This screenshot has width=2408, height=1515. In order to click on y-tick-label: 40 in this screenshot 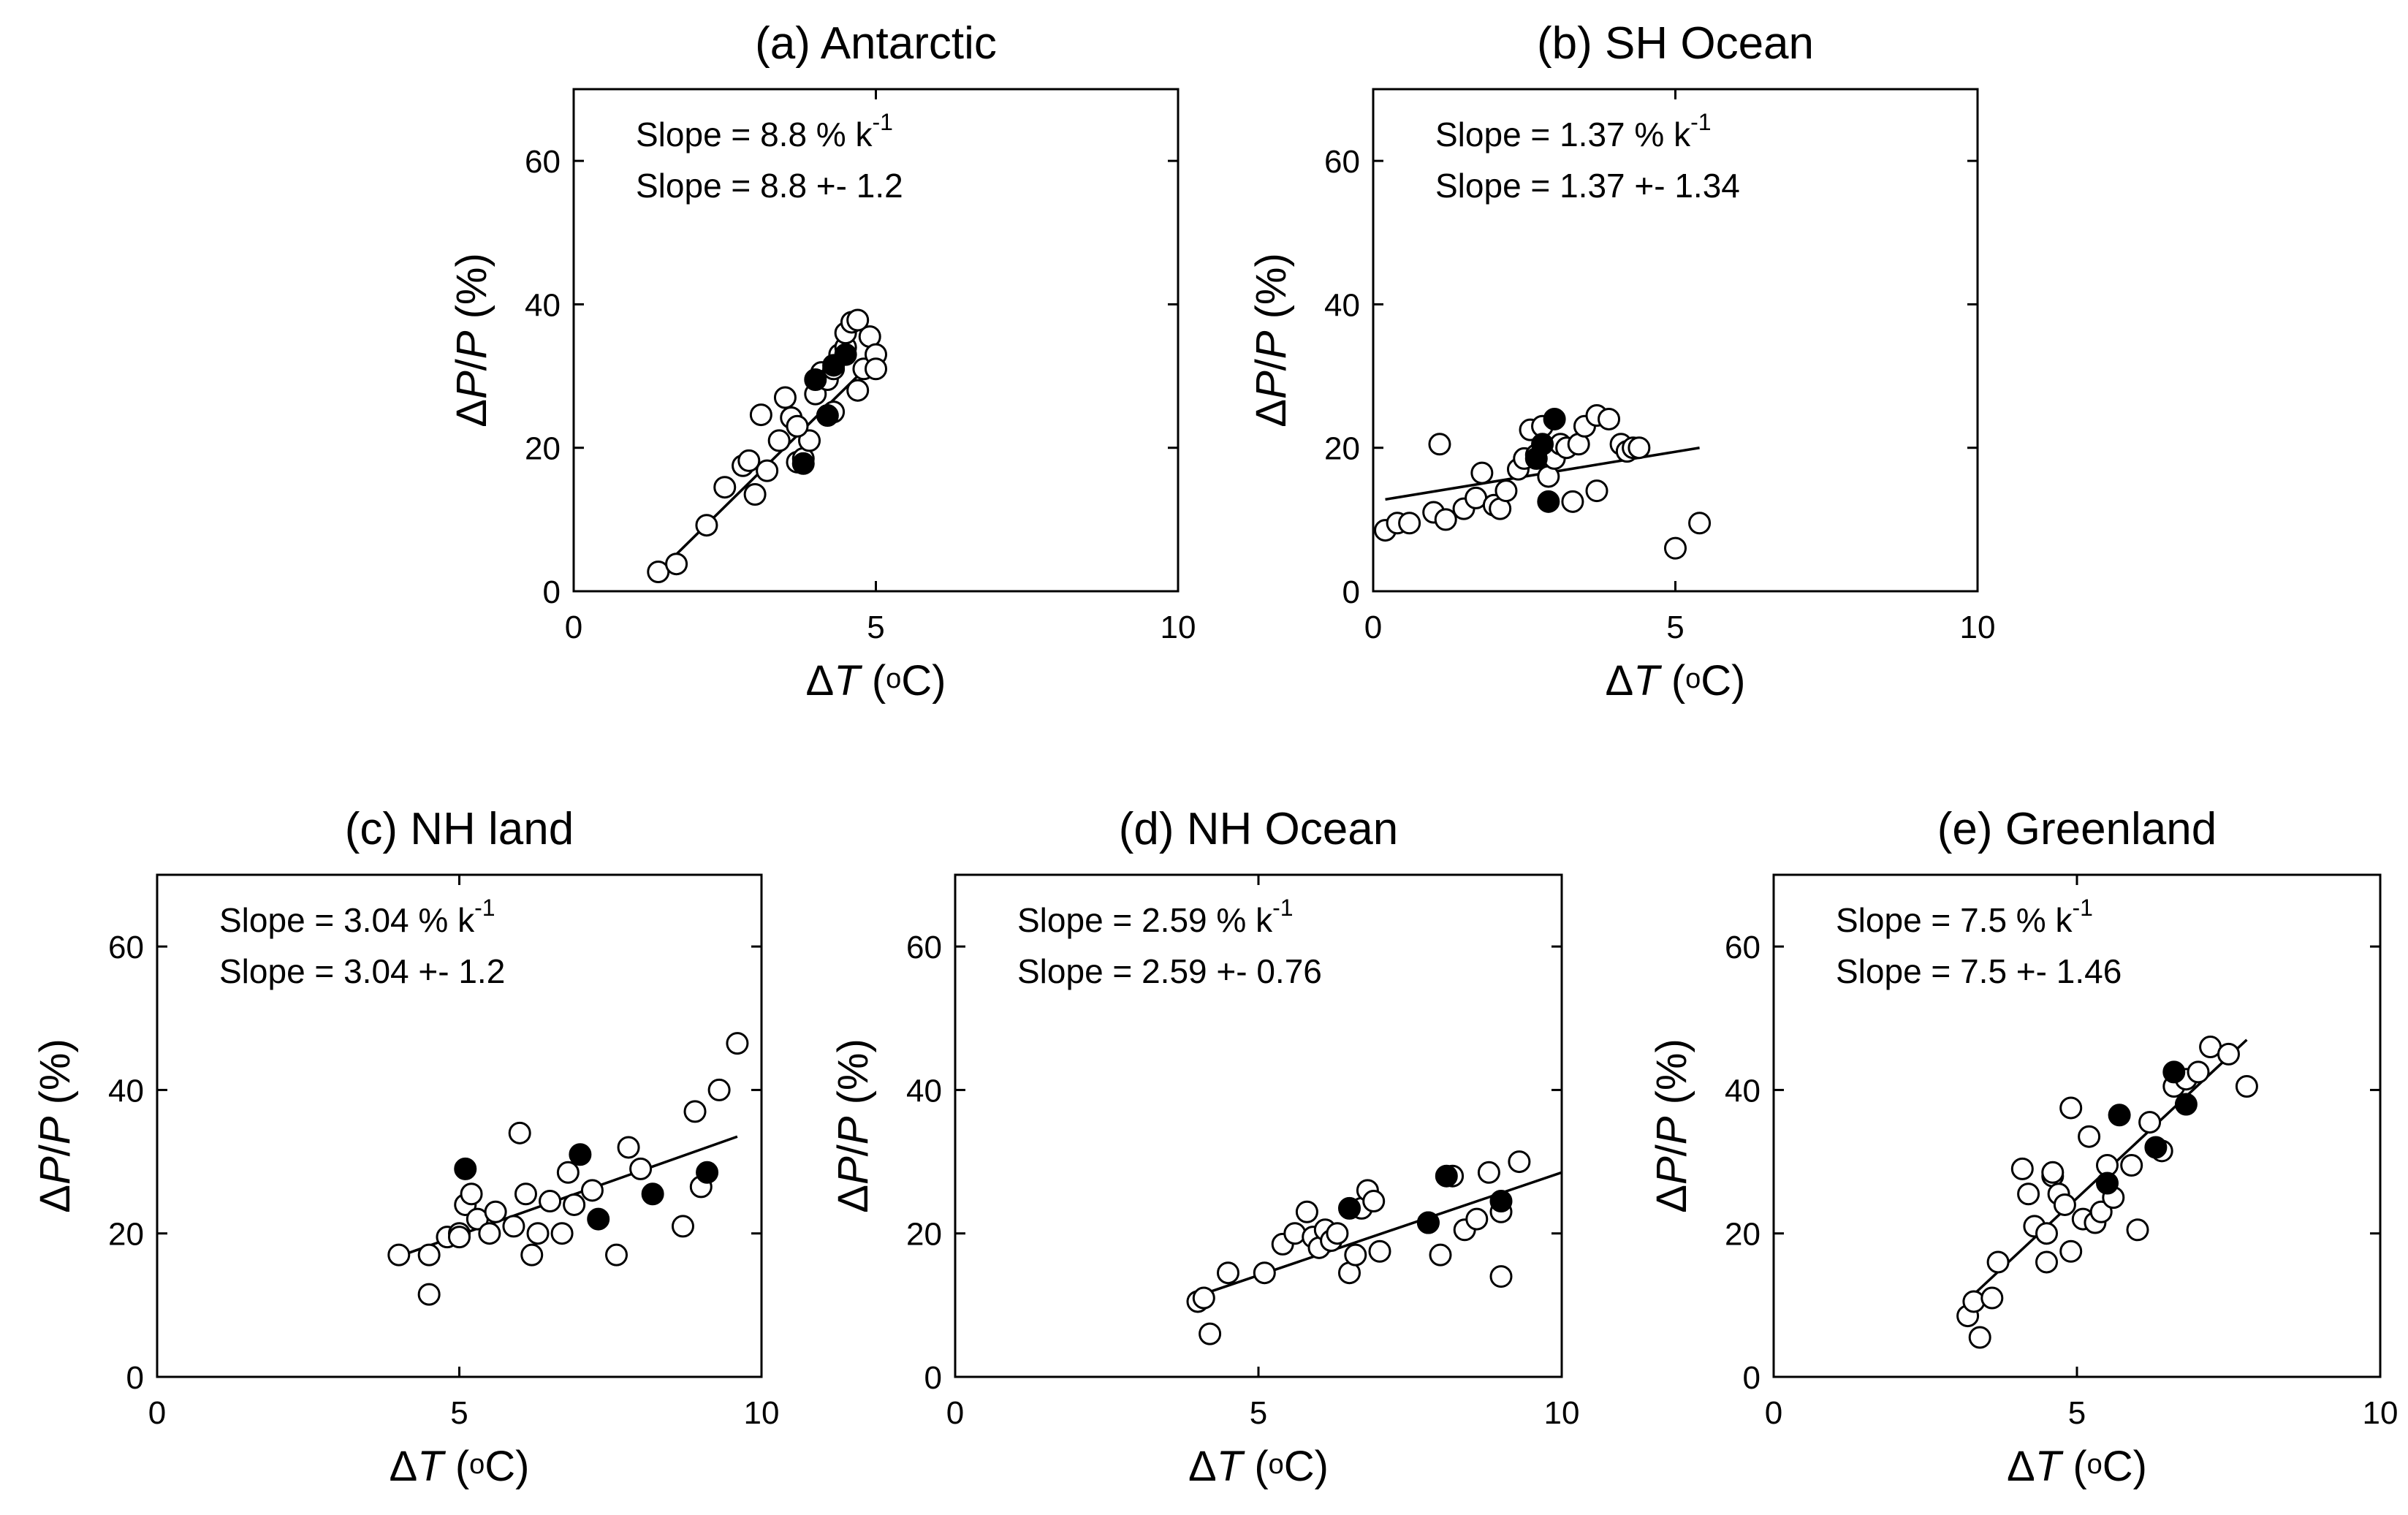, I will do `click(924, 1091)`.